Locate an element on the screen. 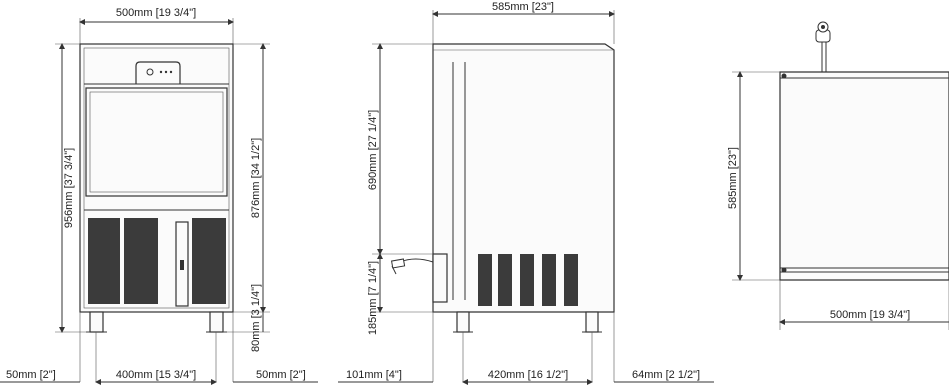 Image resolution: width=949 pixels, height=389 pixels. top-depth-label: 585mm [23"] is located at coordinates (733, 178).